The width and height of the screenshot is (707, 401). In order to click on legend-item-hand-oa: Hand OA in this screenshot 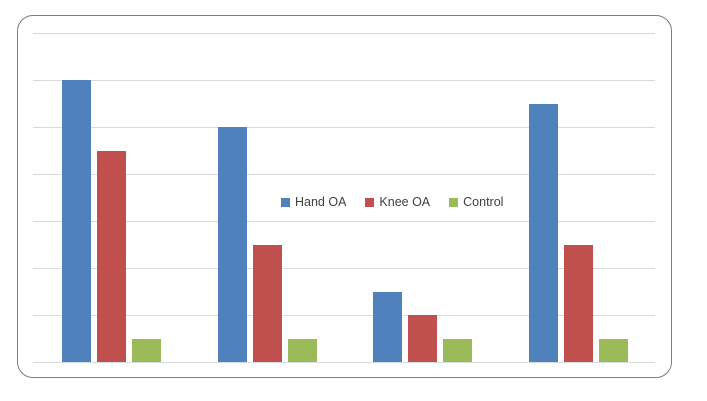, I will do `click(313, 202)`.